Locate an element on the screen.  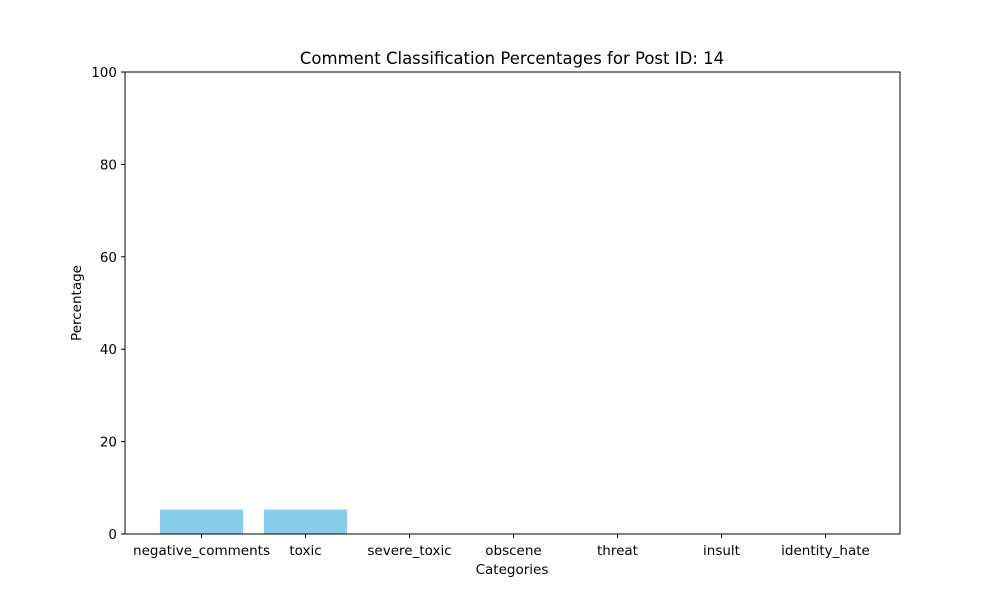
x-tick-label: threat is located at coordinates (617, 551).